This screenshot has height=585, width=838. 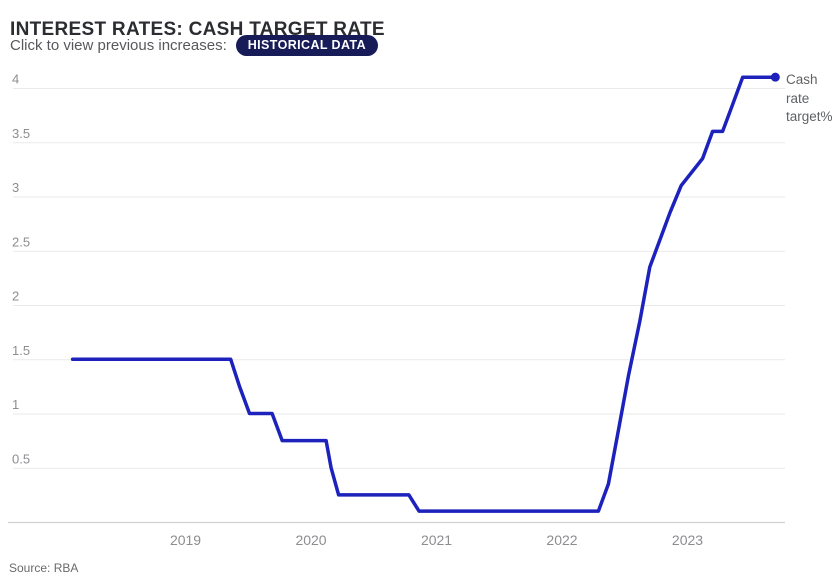 What do you see at coordinates (687, 540) in the screenshot?
I see `x-tick-label: 2023` at bounding box center [687, 540].